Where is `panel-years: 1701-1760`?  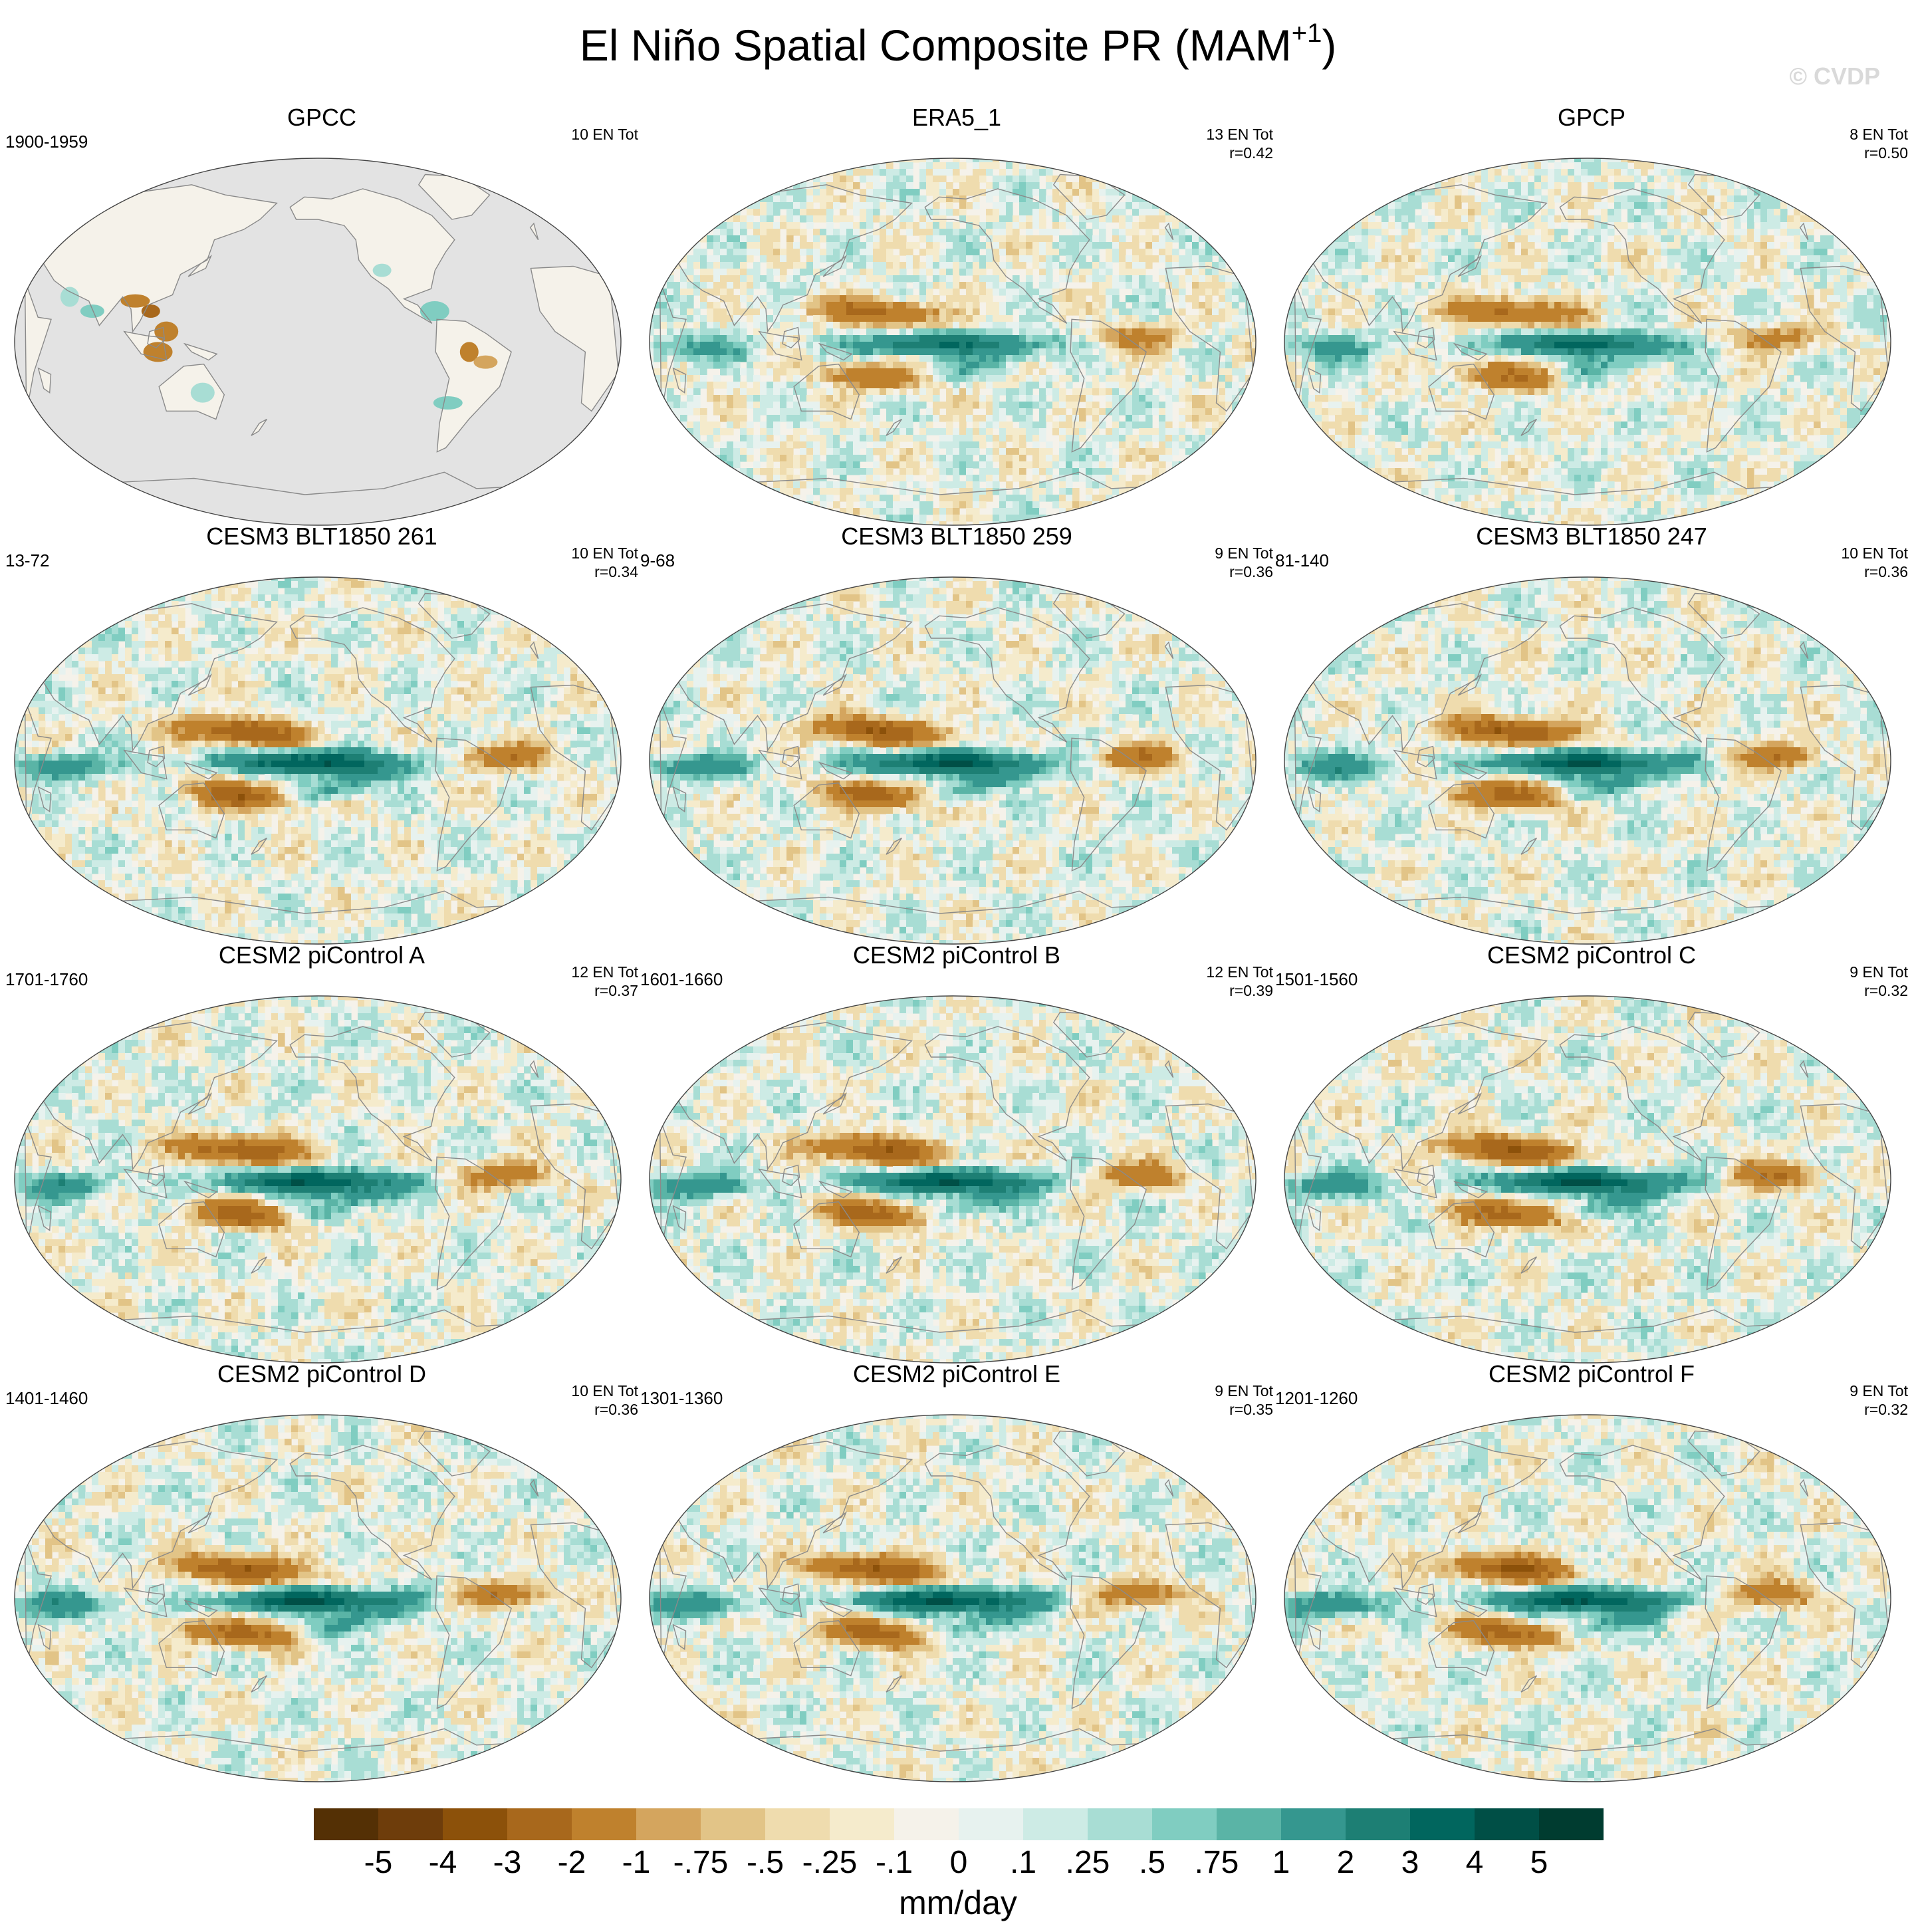 panel-years: 1701-1760 is located at coordinates (46, 979).